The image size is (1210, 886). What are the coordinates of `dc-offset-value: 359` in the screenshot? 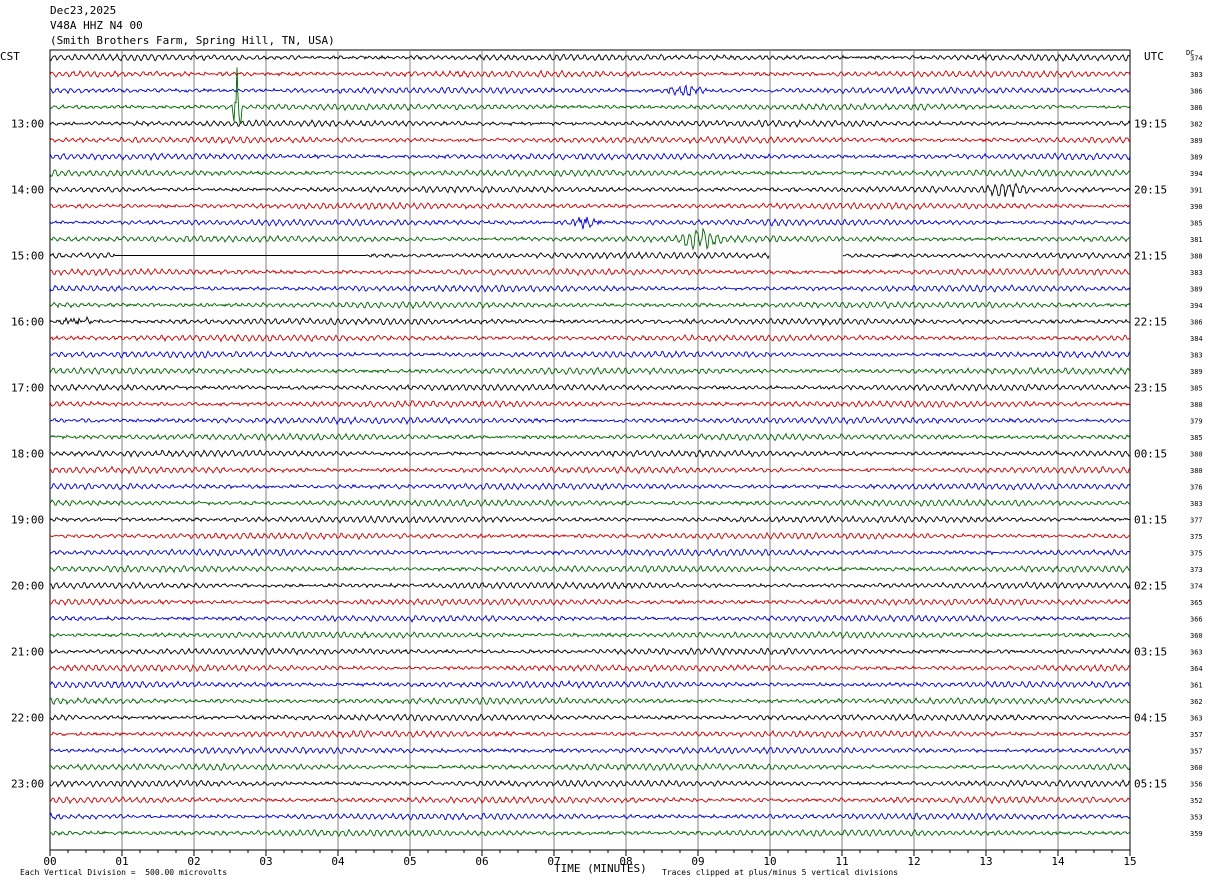 It's located at (1196, 834).